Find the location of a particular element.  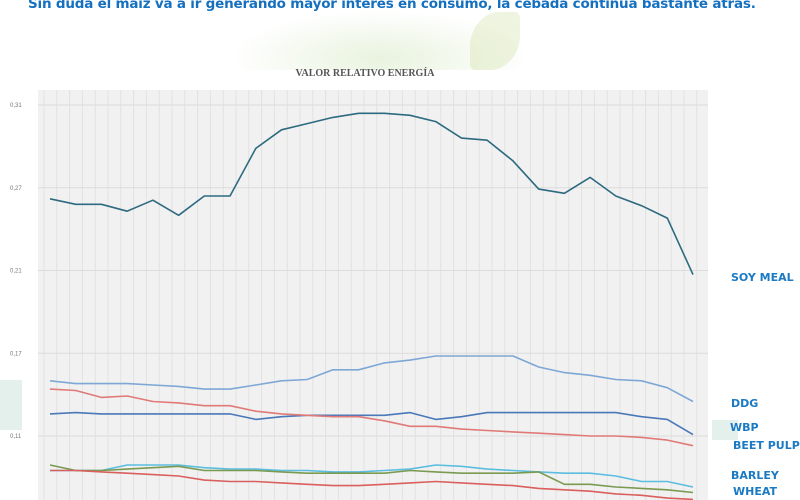

series-line-wbp is located at coordinates (371, 423).